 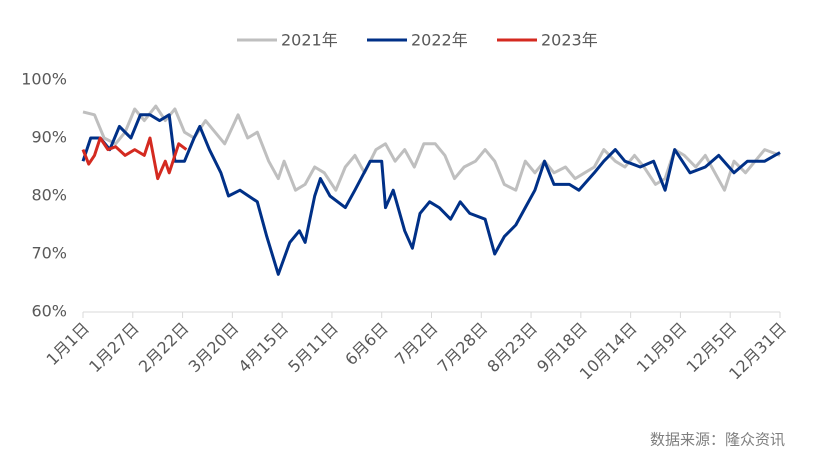 What do you see at coordinates (569, 40) in the screenshot?
I see `legend-label: 2023年` at bounding box center [569, 40].